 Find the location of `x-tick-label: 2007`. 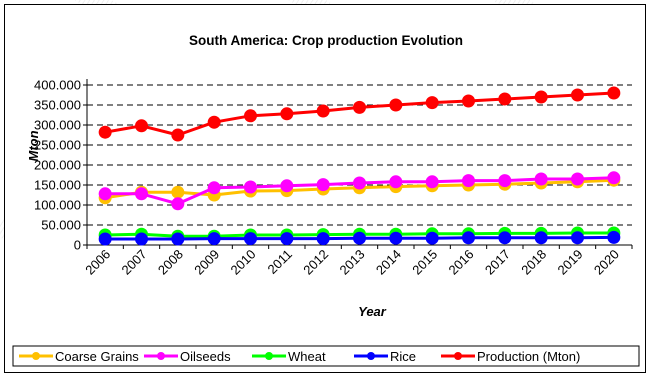

x-tick-label: 2007 is located at coordinates (134, 262).